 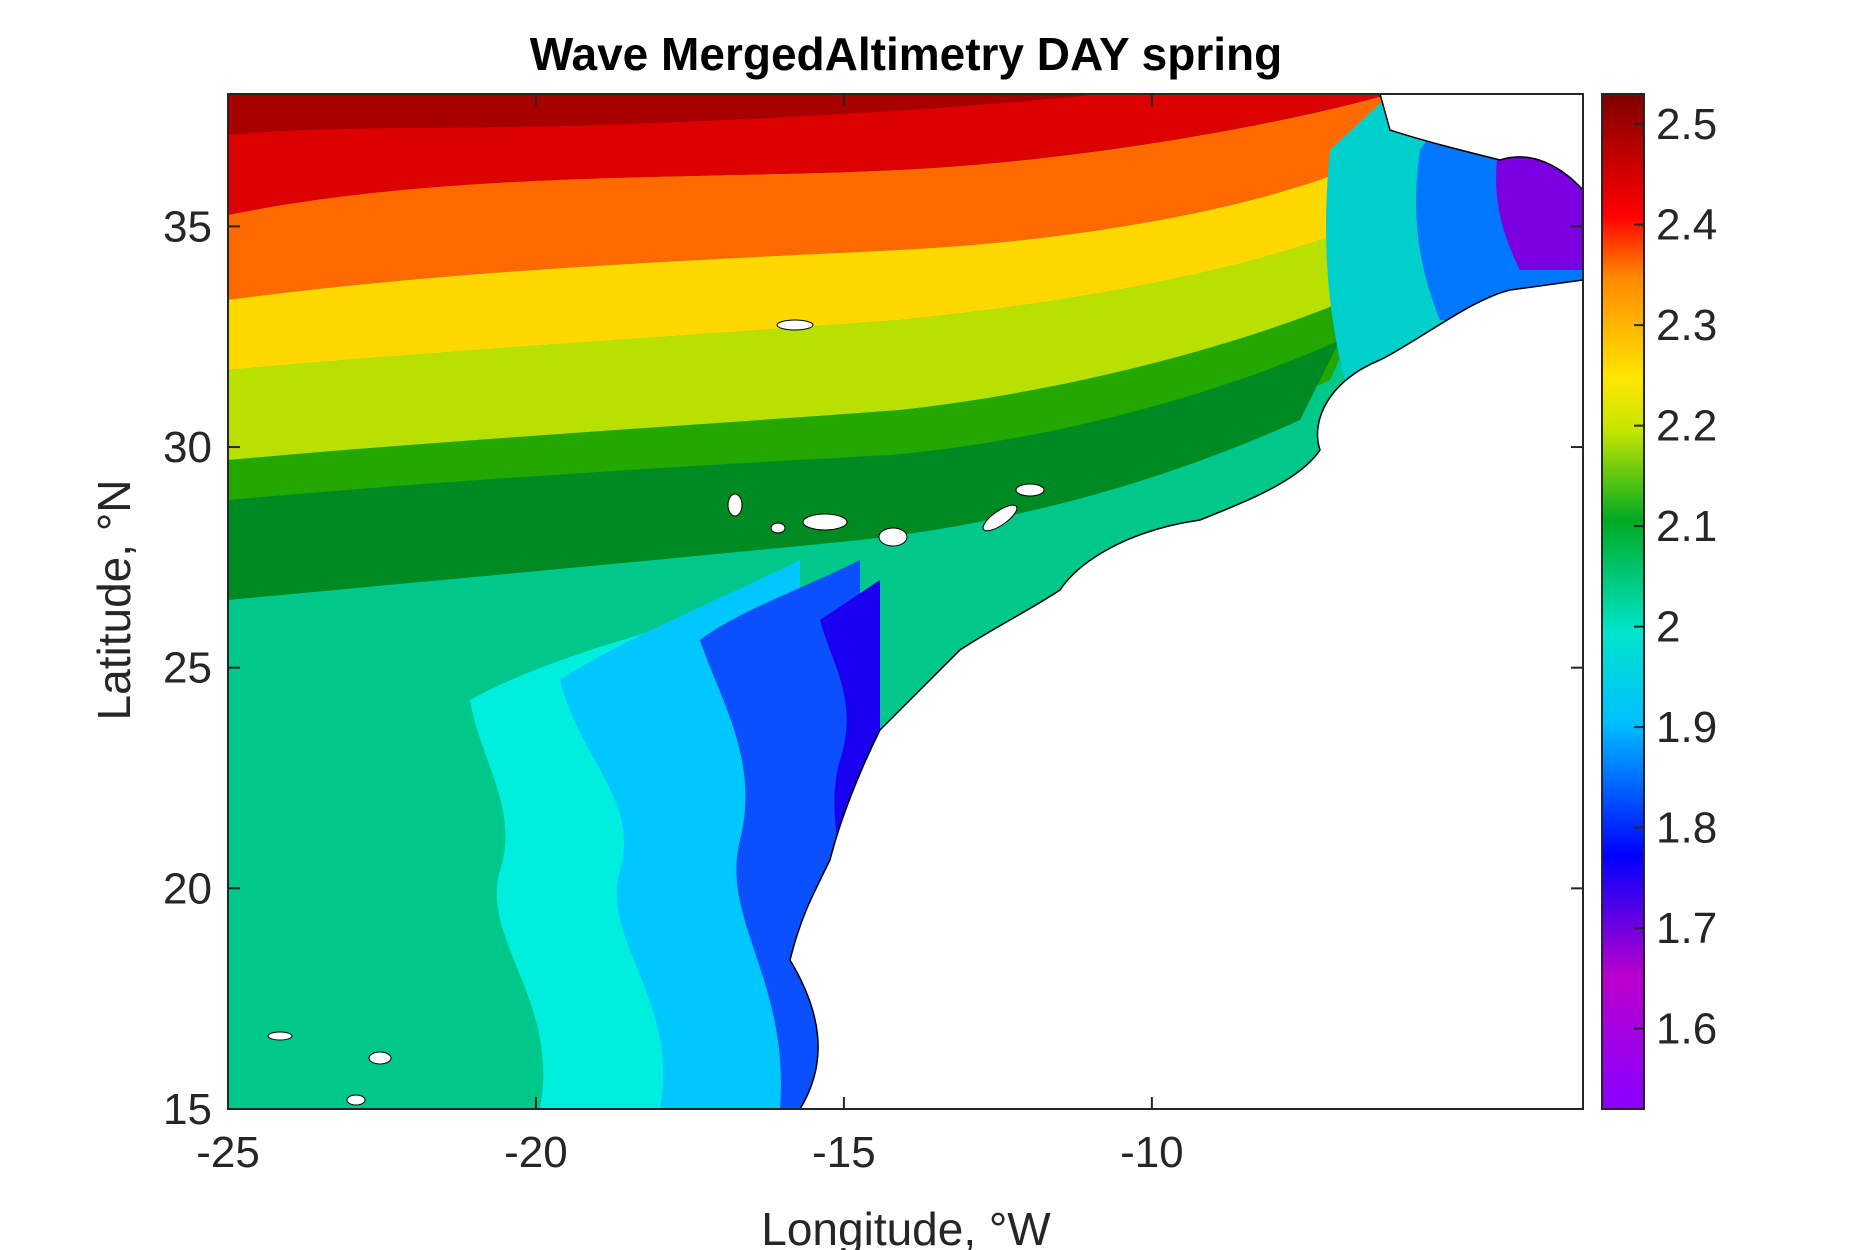 I want to click on y-axis-label: Latitude, °N, so click(x=114, y=600).